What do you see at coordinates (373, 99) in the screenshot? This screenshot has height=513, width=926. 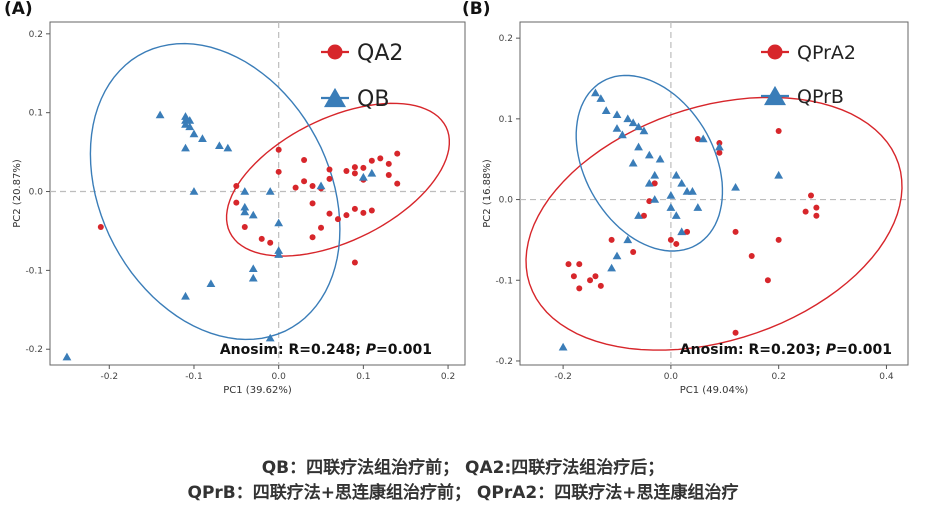 I see `legend-label: QB` at bounding box center [373, 99].